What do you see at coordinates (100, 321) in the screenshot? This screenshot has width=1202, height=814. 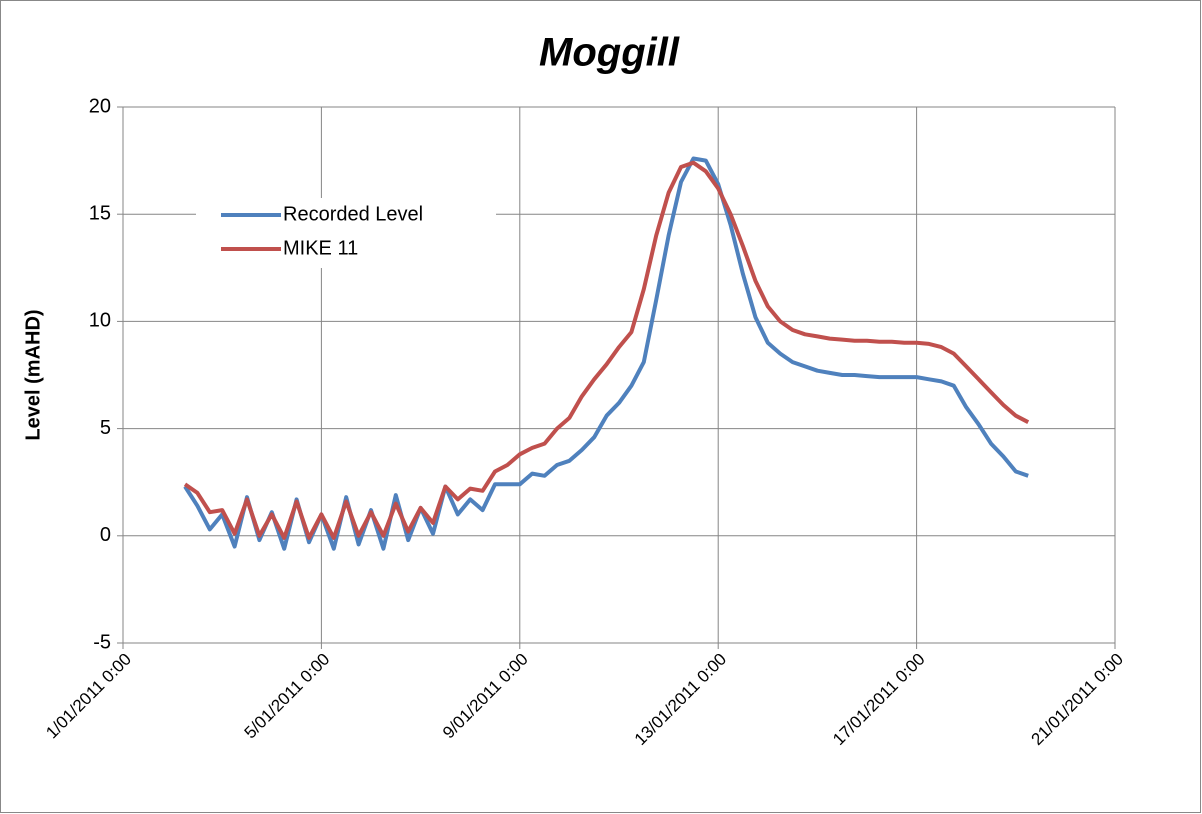 I see `y-tick-label: 10` at bounding box center [100, 321].